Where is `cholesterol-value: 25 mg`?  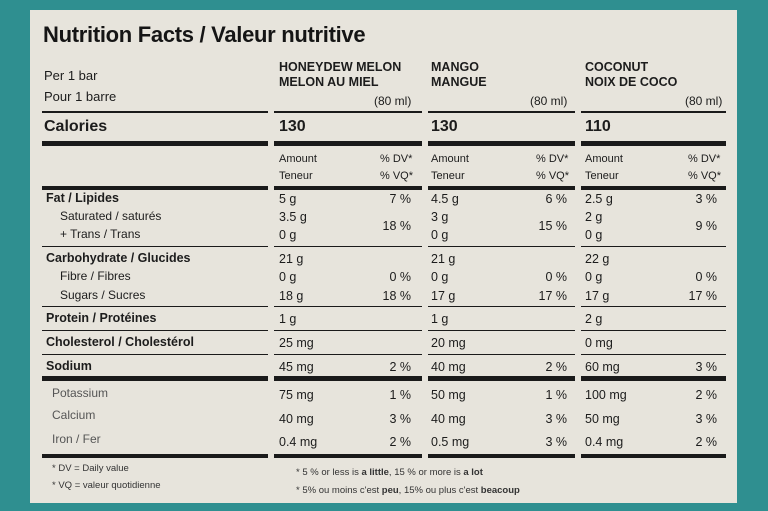 cholesterol-value: 25 mg is located at coordinates (296, 343).